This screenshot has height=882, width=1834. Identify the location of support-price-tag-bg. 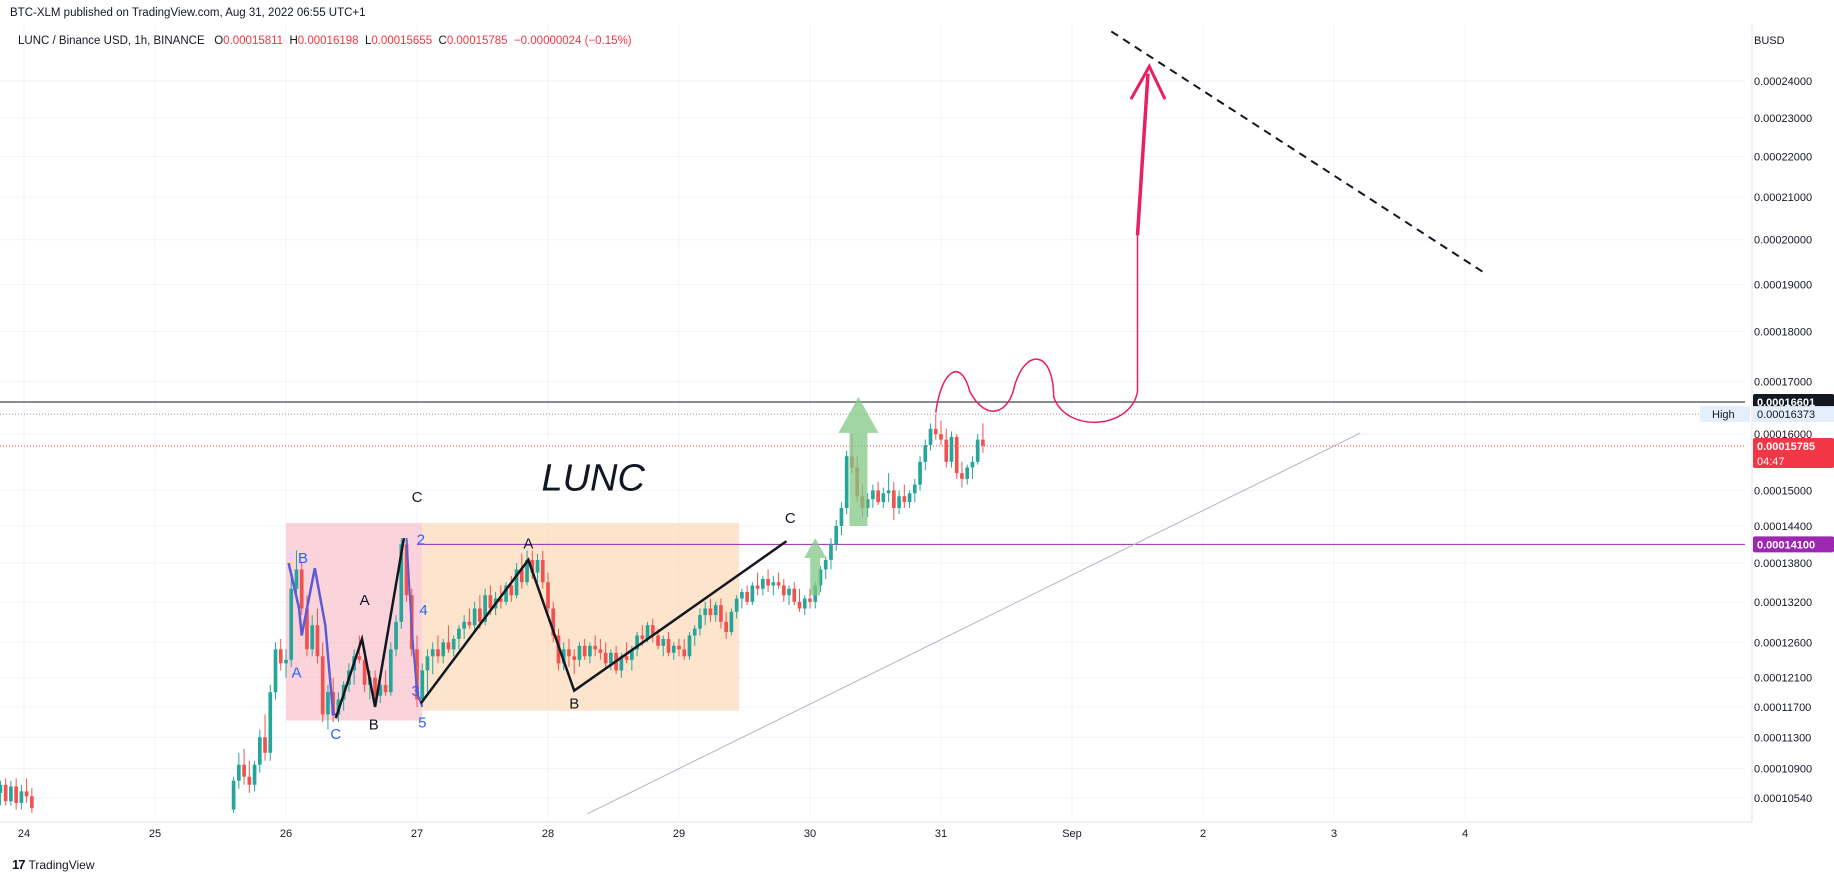
(1793, 544).